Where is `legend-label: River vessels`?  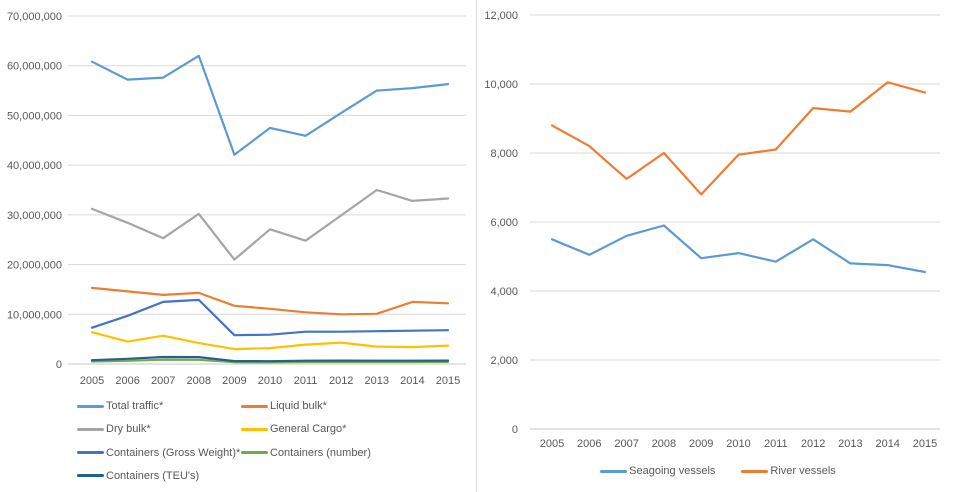 legend-label: River vessels is located at coordinates (803, 471).